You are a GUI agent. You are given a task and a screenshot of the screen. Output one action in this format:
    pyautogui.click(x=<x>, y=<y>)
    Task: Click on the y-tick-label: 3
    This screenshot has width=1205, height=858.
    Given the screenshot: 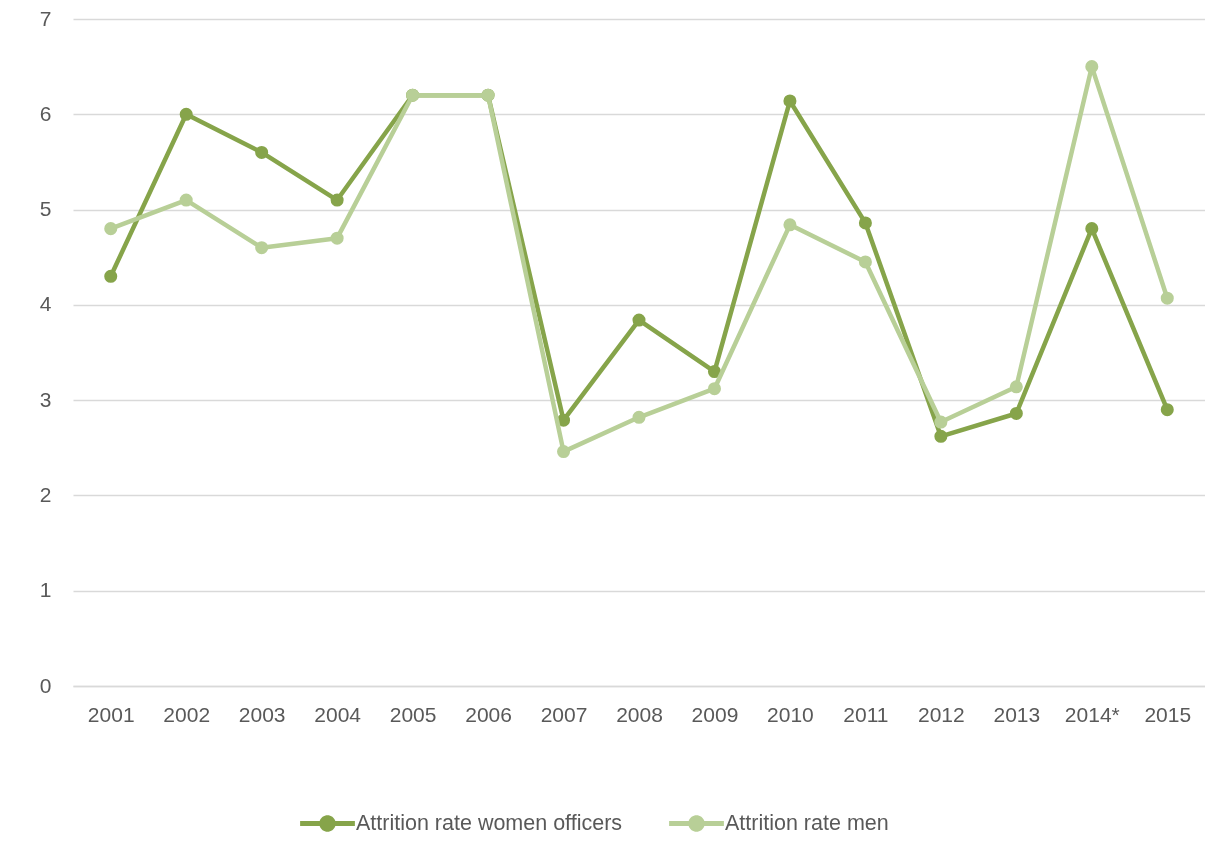 What is the action you would take?
    pyautogui.click(x=45, y=399)
    